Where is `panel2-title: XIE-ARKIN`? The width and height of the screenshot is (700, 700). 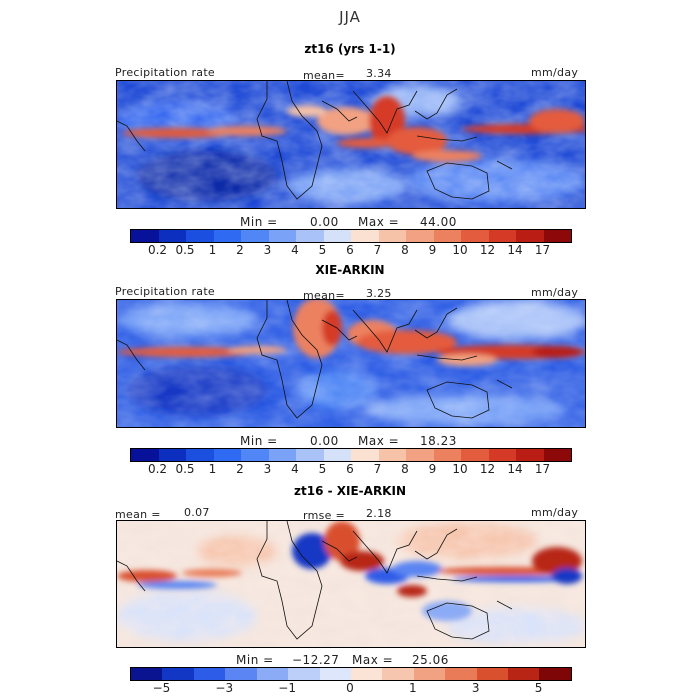
panel2-title: XIE-ARKIN is located at coordinates (350, 270).